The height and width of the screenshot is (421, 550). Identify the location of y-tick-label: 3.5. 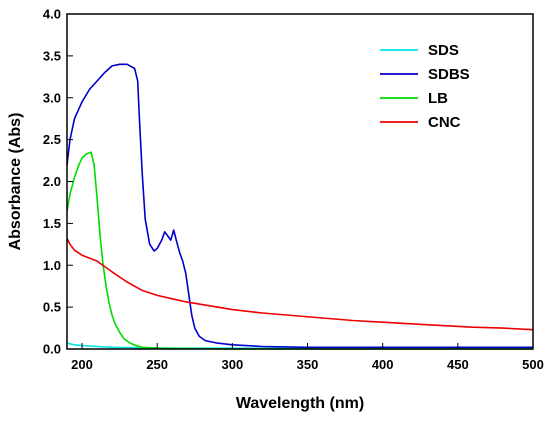
(52, 55).